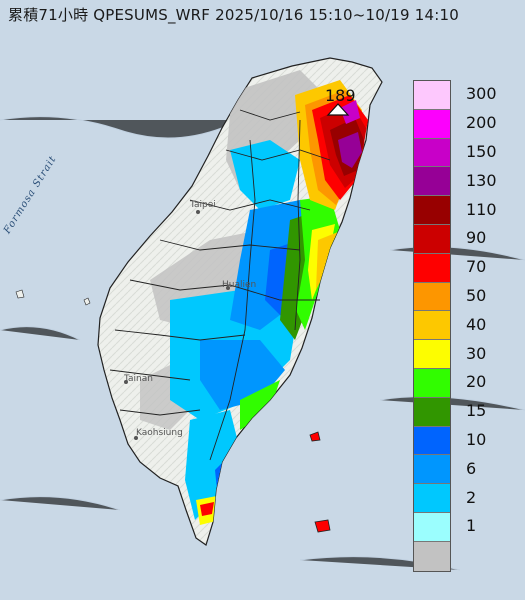 This screenshot has height=600, width=525. I want to click on legend-label: 50, so click(476, 295).